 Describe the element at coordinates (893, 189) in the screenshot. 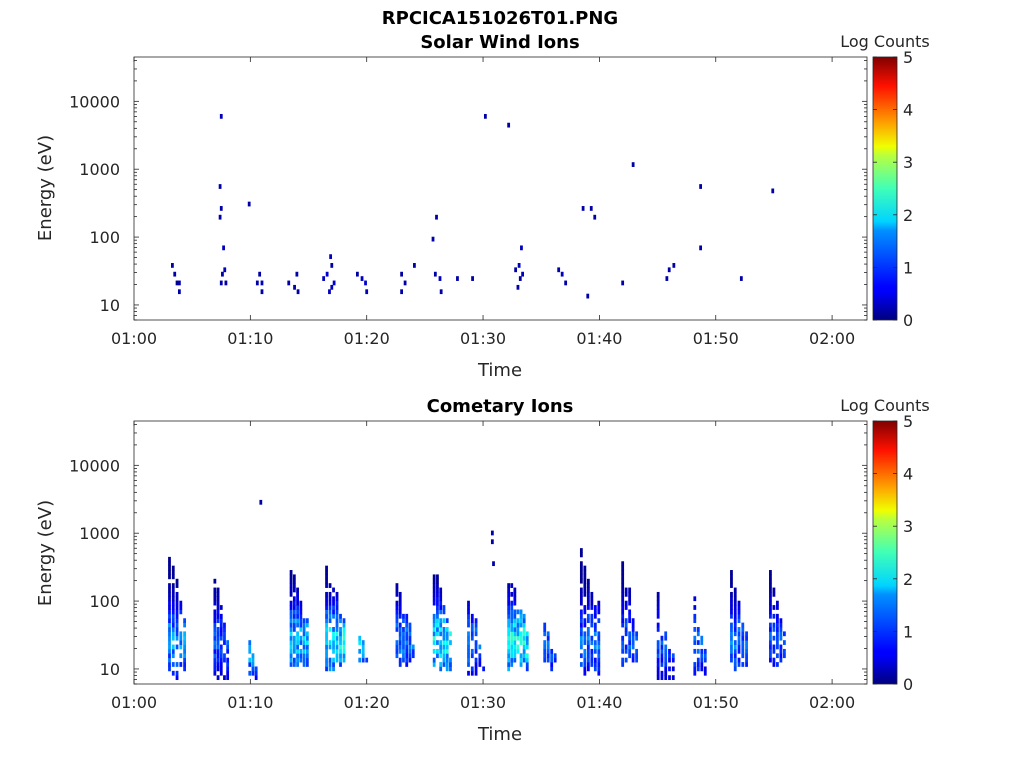

I see `colorbar-ticks-solar-wind: 0 1 2 3 4 5` at that location.